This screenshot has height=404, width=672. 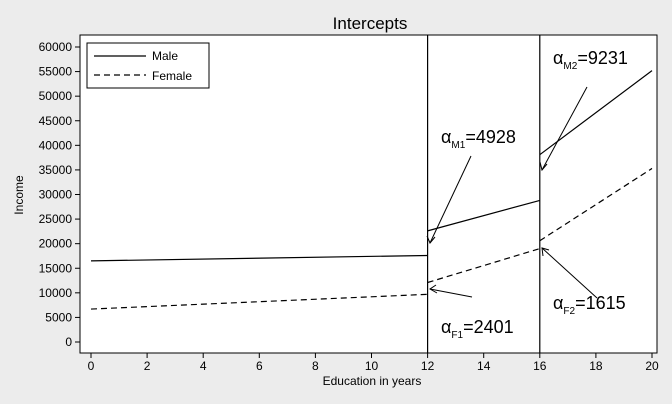 I want to click on x-tick-label: 2, so click(x=147, y=366).